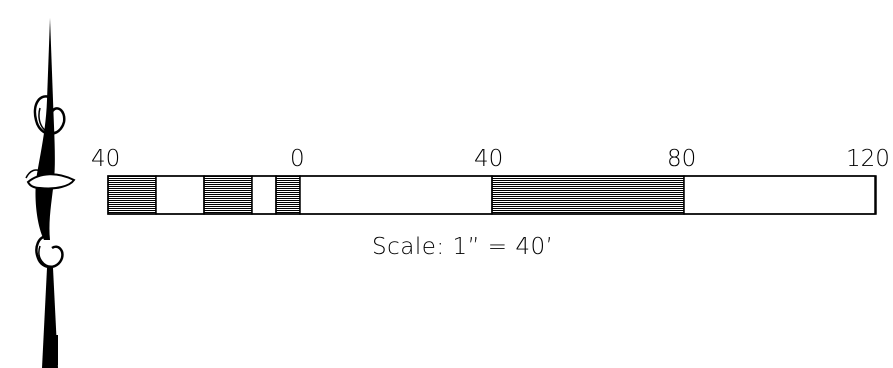  Describe the element at coordinates (462, 247) in the screenshot. I see `scale-caption: Scale: 1” = 40’` at that location.